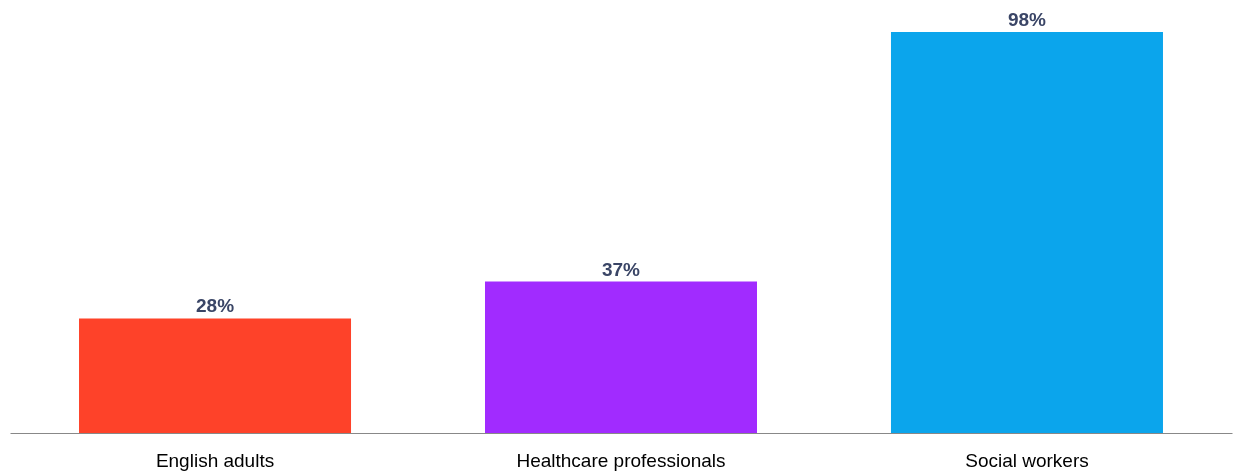  I want to click on x-tick-label: Healthcare professionals, so click(621, 460).